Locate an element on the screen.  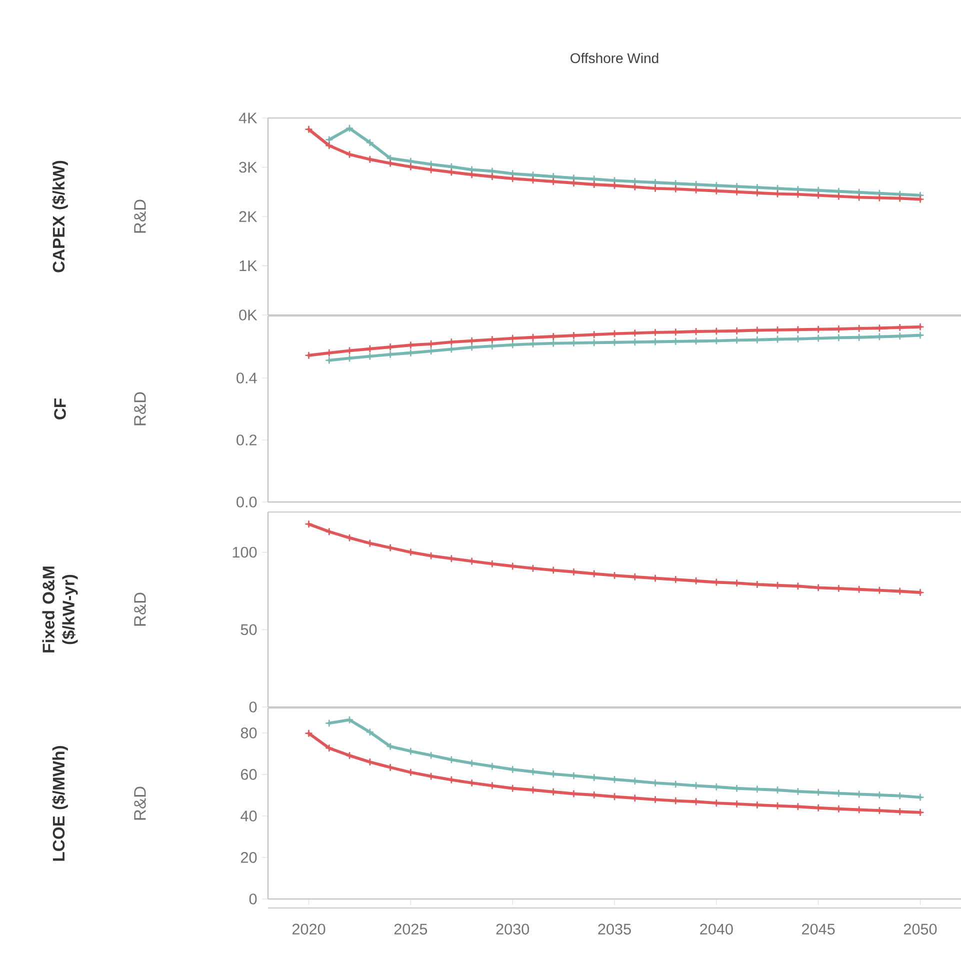
x-tick-label: 2045 is located at coordinates (818, 929).